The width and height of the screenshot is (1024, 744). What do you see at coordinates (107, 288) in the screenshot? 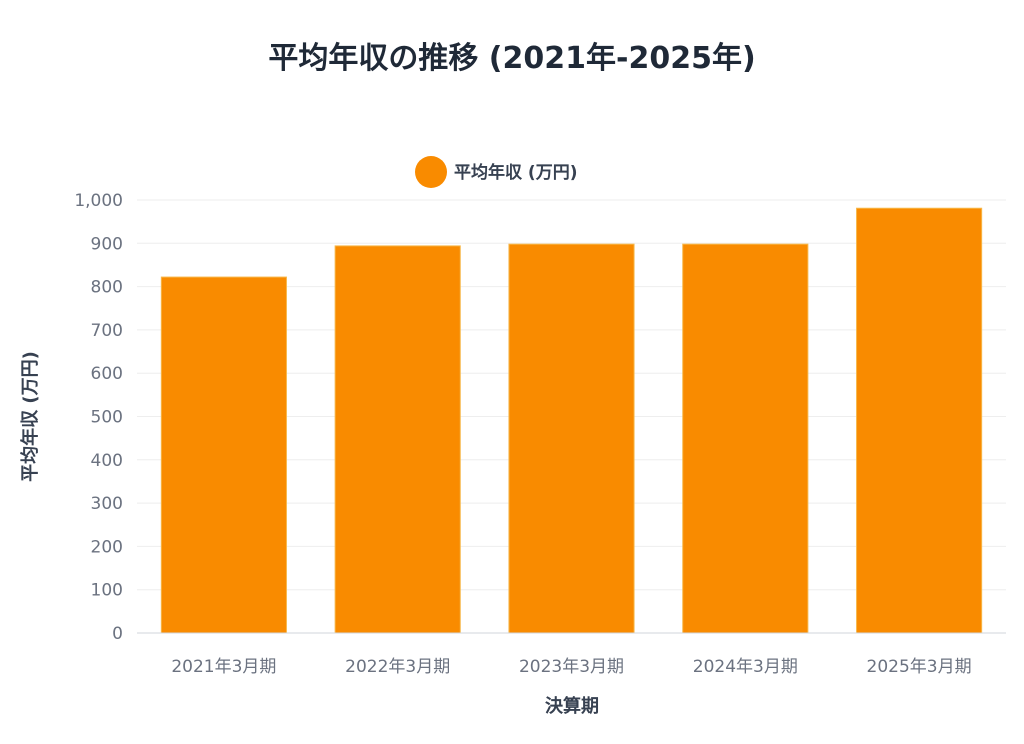
I see `y-tick-label: 800` at bounding box center [107, 288].